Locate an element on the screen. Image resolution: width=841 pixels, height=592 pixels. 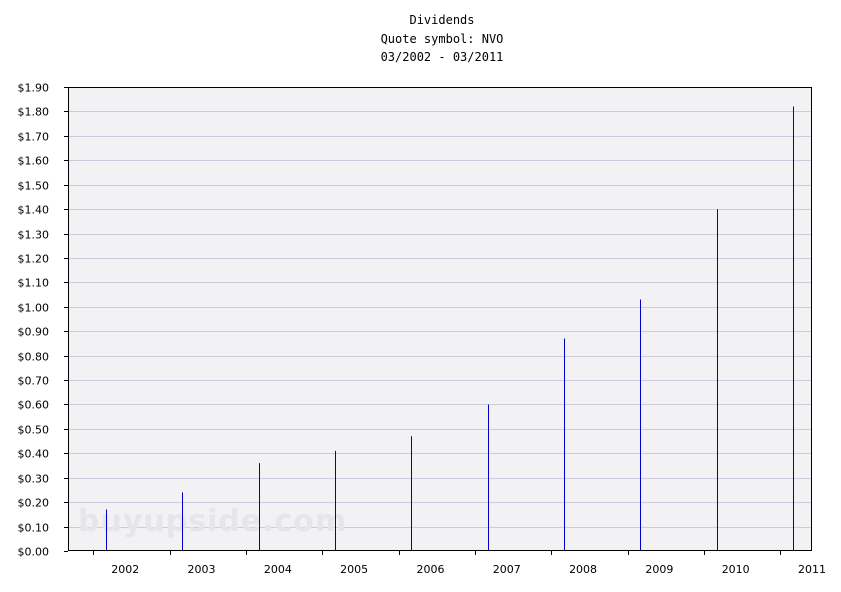
watermark: buyupside.com is located at coordinates (212, 521).